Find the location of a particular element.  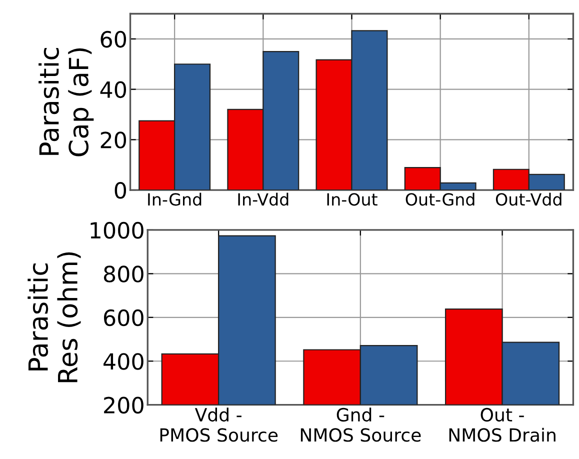

x-tick-label: Vdd - PMOS Source is located at coordinates (219, 425).